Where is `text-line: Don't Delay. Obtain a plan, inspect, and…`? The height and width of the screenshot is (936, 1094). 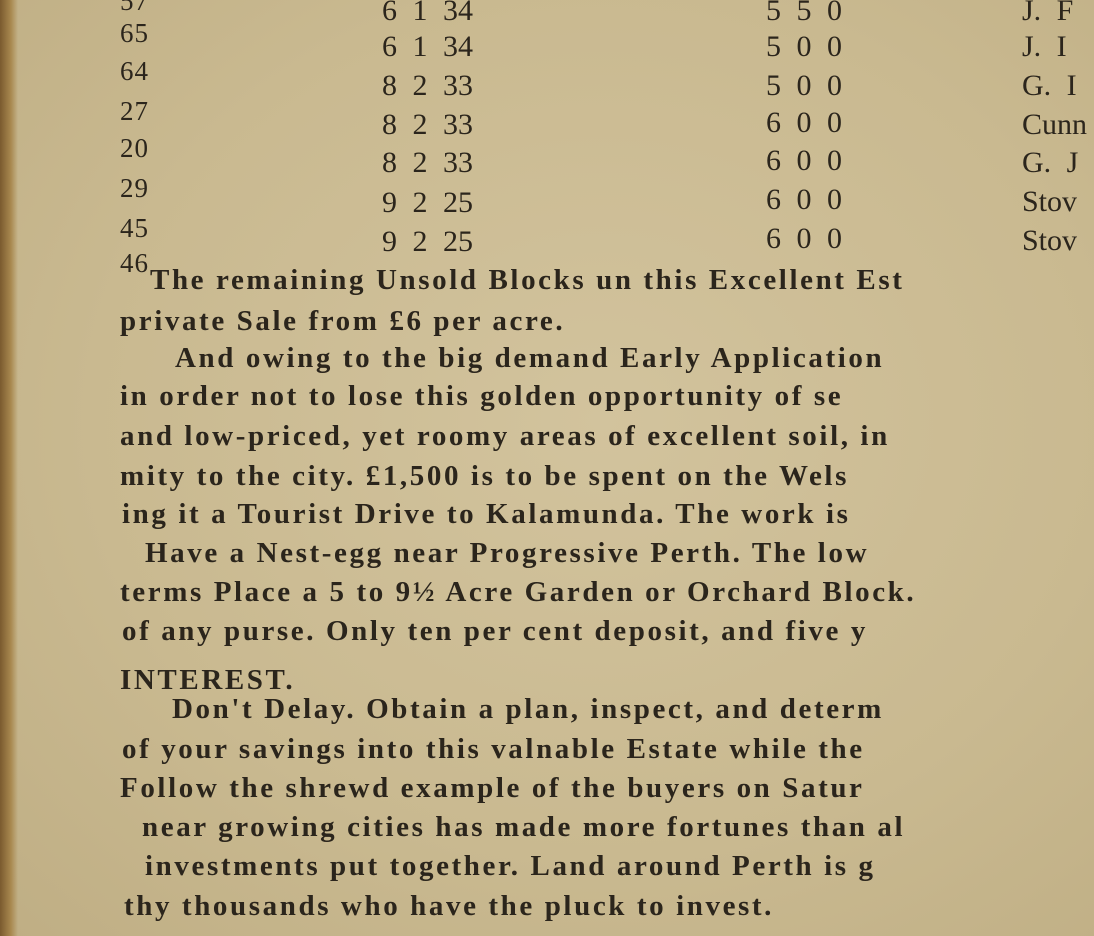 text-line: Don't Delay. Obtain a plan, inspect, and… is located at coordinates (528, 709).